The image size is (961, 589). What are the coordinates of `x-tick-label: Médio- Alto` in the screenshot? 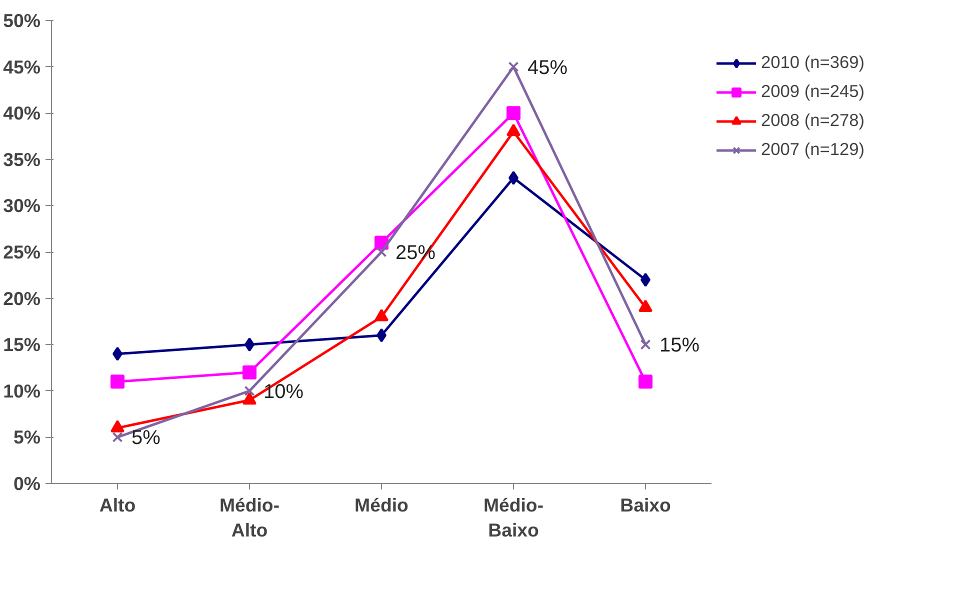 It's located at (249, 517).